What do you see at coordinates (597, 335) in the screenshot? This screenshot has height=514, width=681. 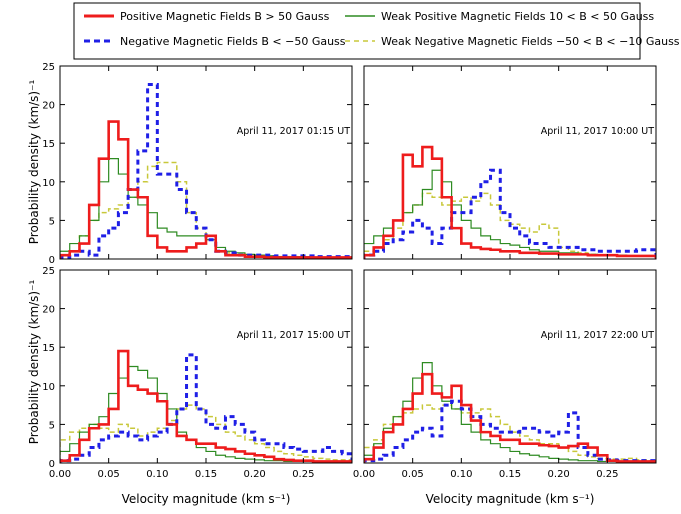 I see `panel-annotation: April 11, 2017 22:00 UT` at bounding box center [597, 335].